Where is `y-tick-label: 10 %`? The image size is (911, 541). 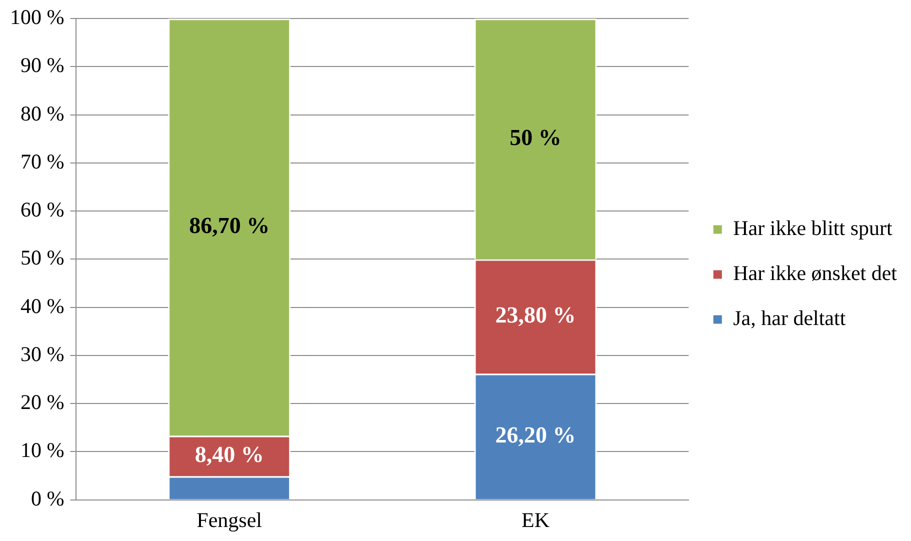 y-tick-label: 10 % is located at coordinates (42, 450).